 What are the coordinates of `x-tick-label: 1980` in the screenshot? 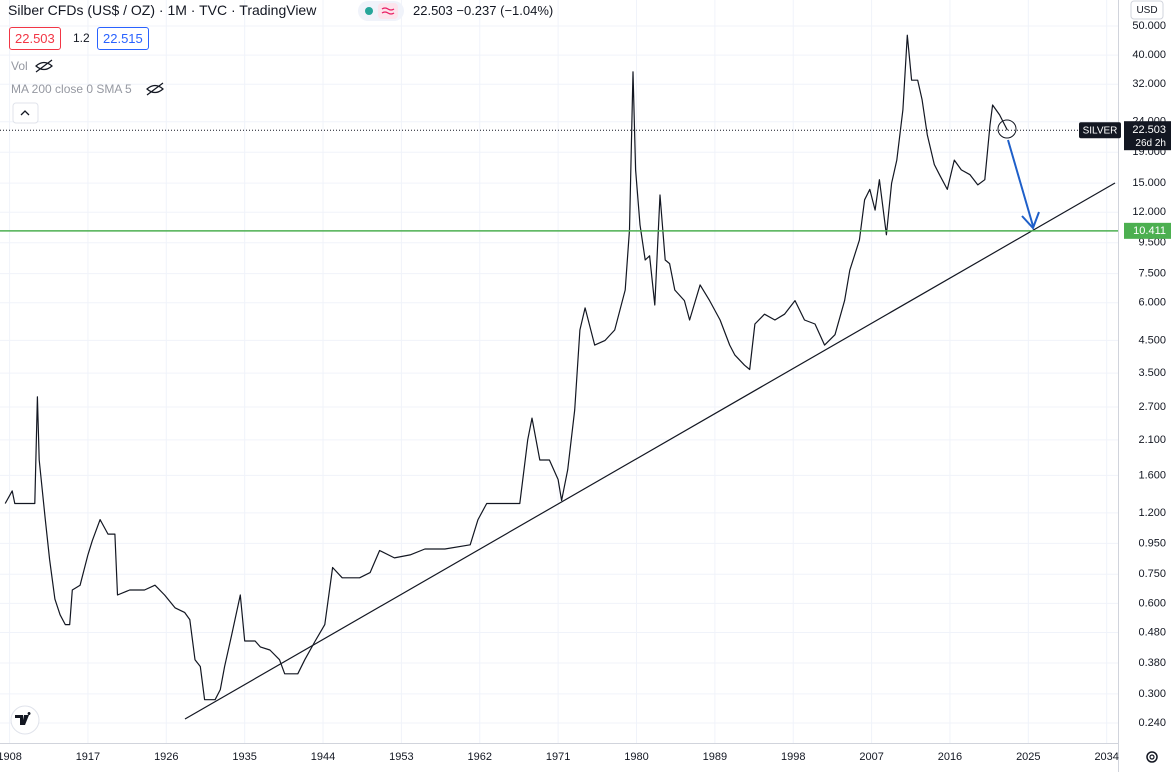 It's located at (636, 757).